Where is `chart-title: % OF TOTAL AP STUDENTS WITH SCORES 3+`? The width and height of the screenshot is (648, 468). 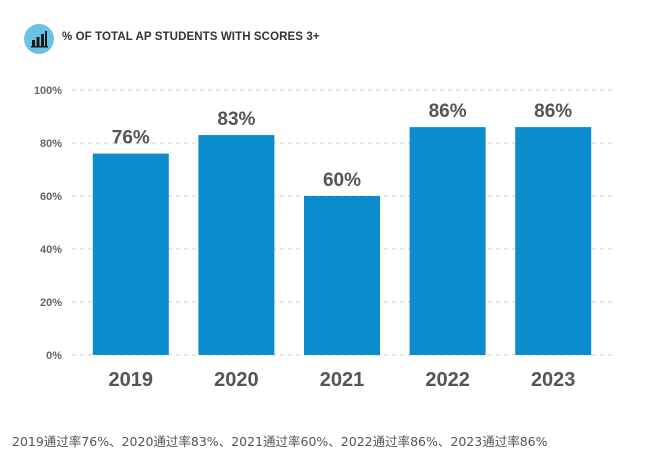
chart-title: % OF TOTAL AP STUDENTS WITH SCORES 3+ is located at coordinates (191, 37).